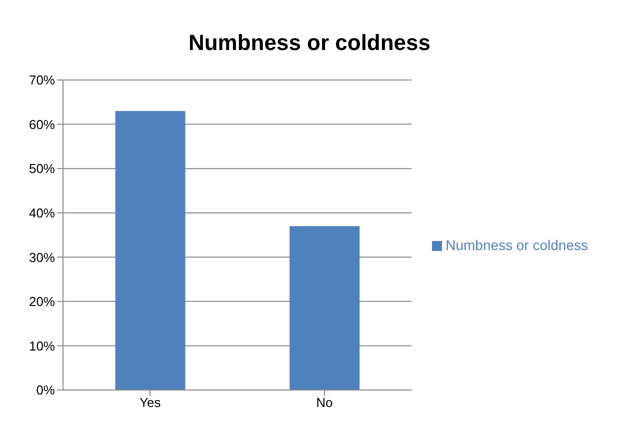 The image size is (619, 423). What do you see at coordinates (309, 43) in the screenshot?
I see `chart-title: Numbness or coldness` at bounding box center [309, 43].